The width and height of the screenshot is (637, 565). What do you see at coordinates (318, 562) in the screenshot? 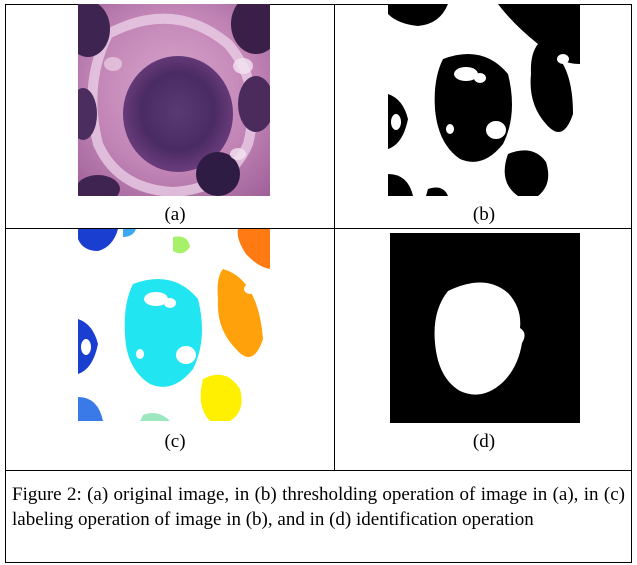
I see `table-border-bottom` at bounding box center [318, 562].